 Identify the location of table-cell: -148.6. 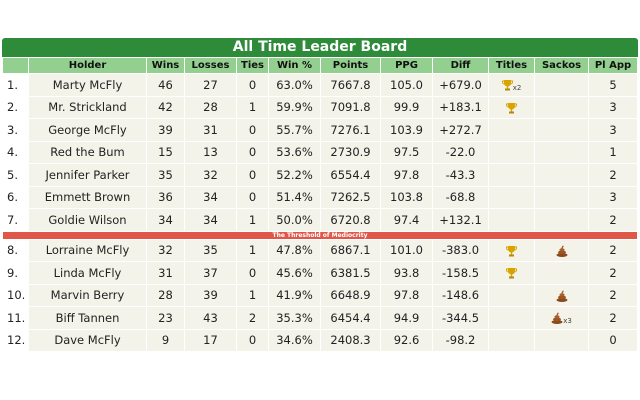
(460, 295).